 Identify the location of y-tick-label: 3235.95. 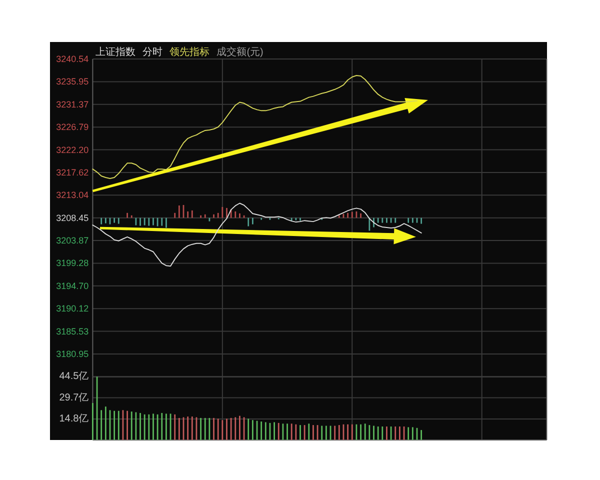
(72, 81).